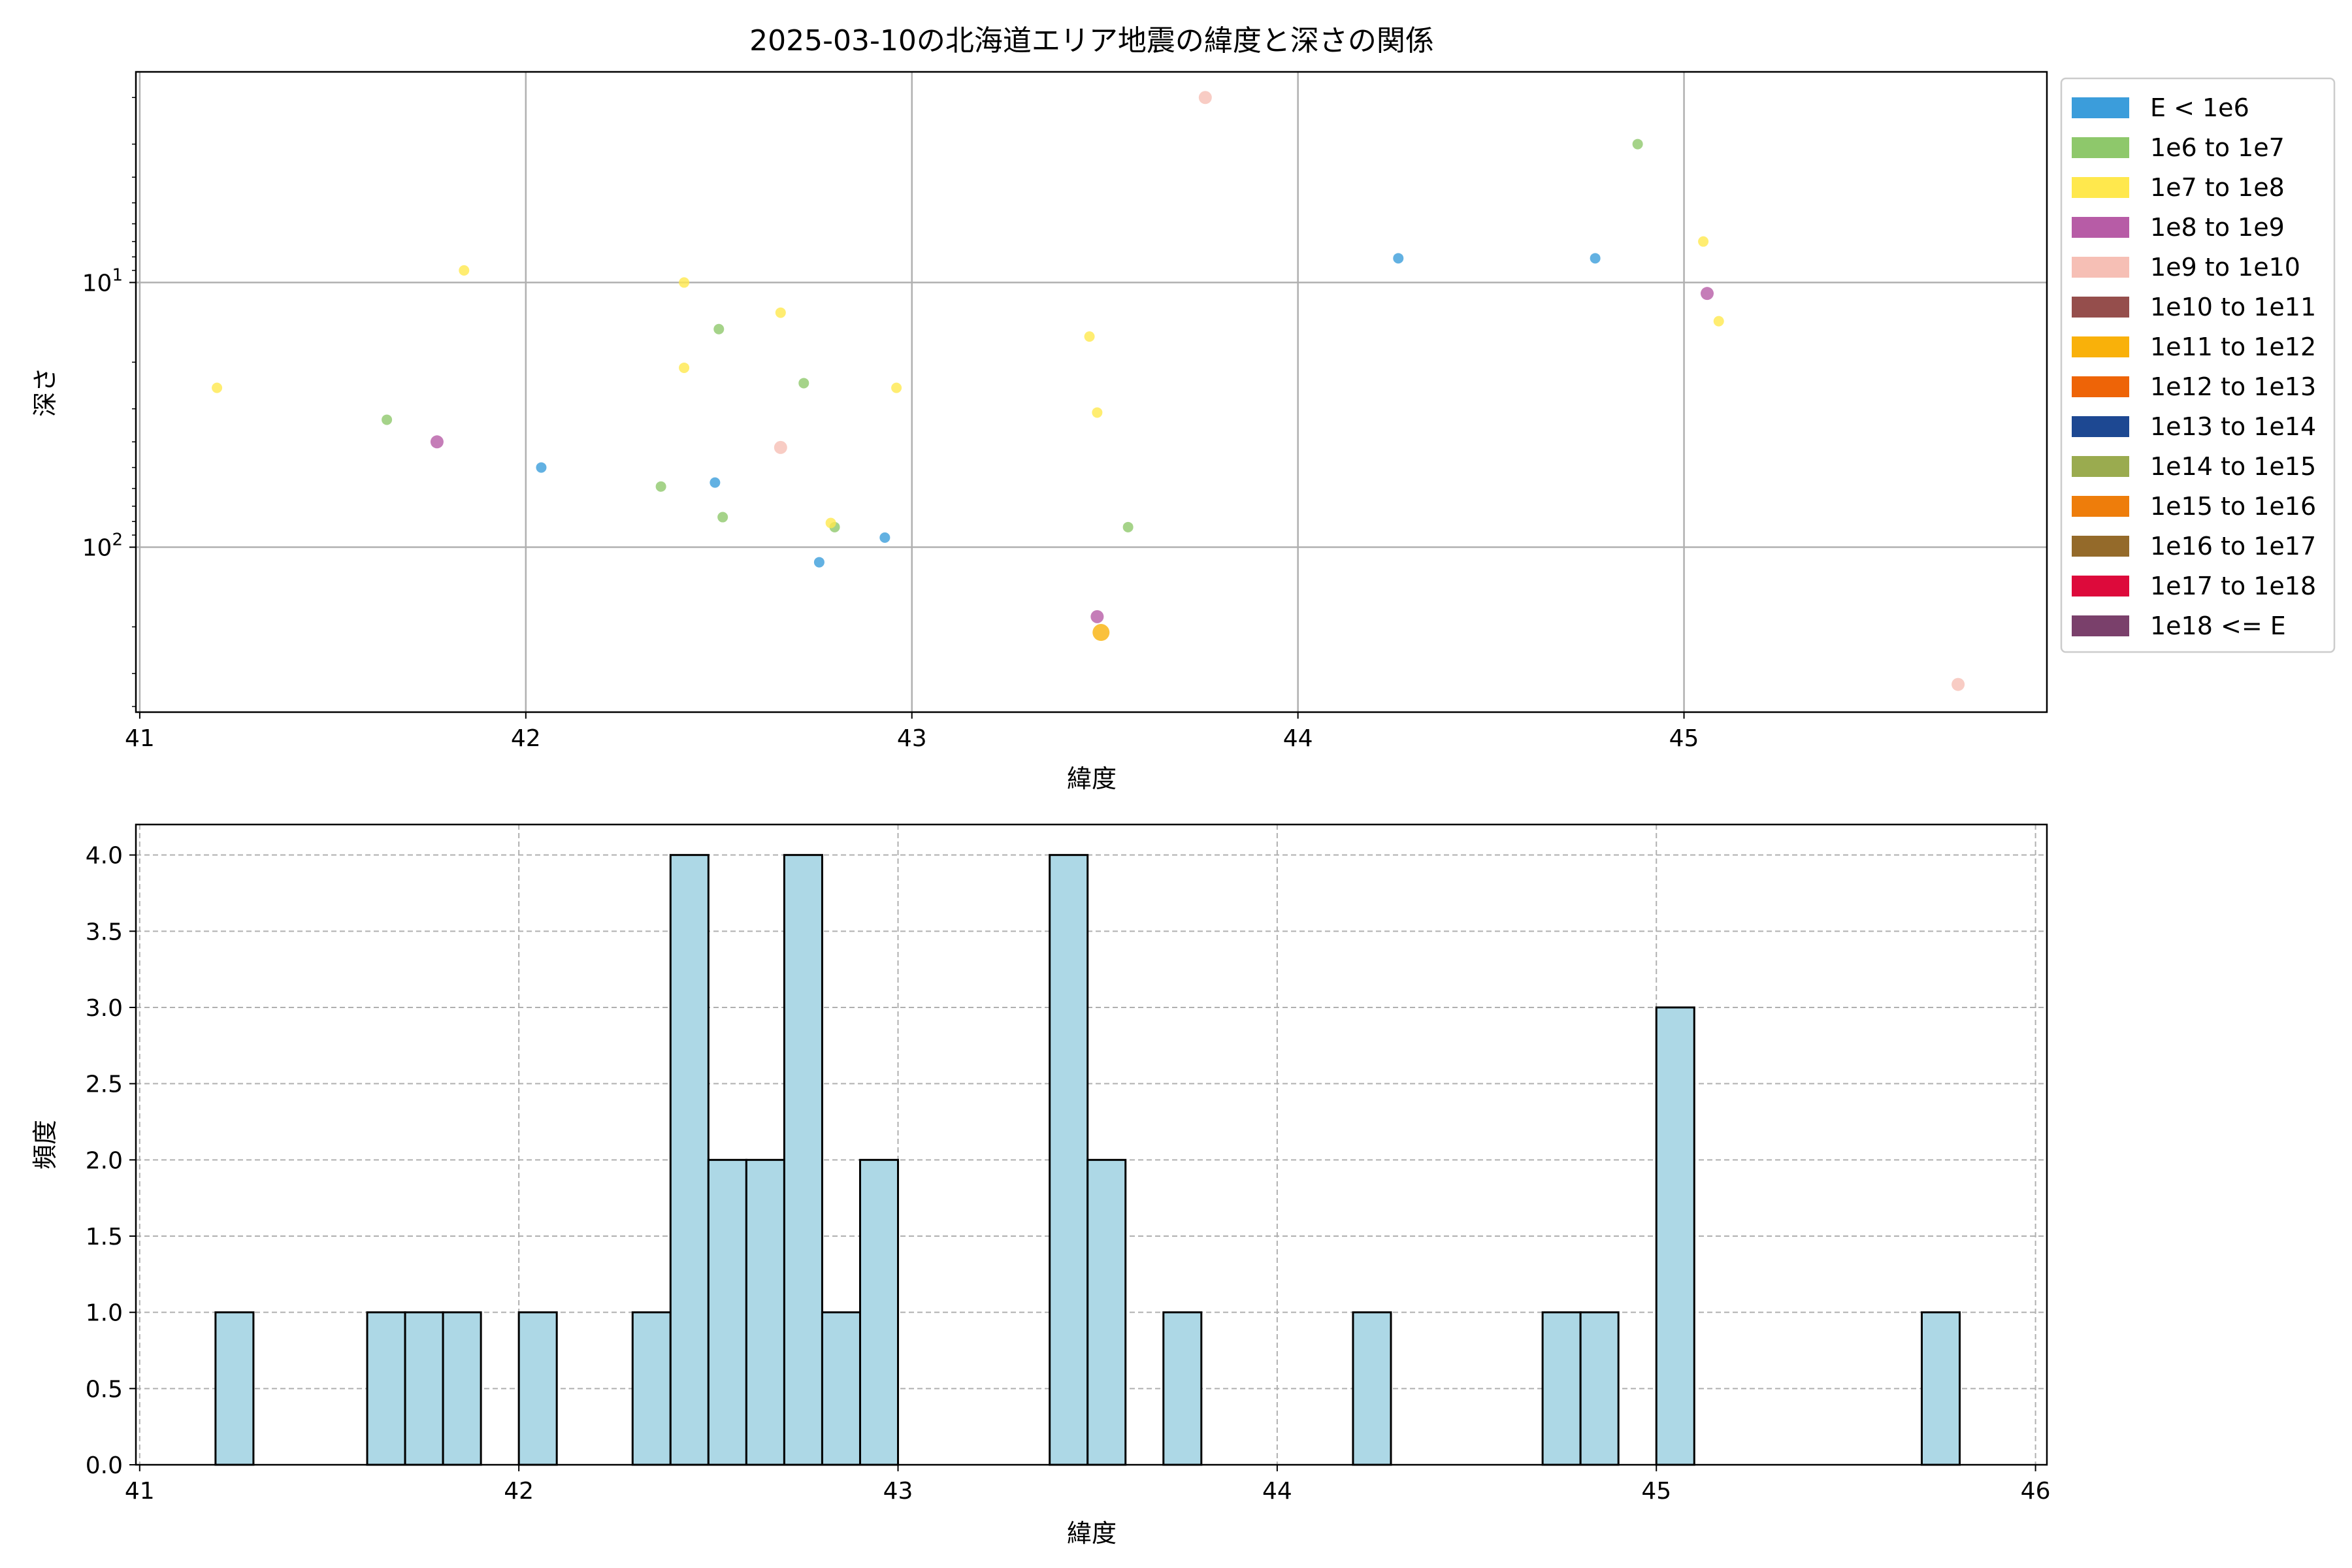 This screenshot has width=2352, height=1568. Describe the element at coordinates (1091, 40) in the screenshot. I see `scatter-title: 2025-03-10の北海道エリア地震の緯度と深さの関係` at that location.